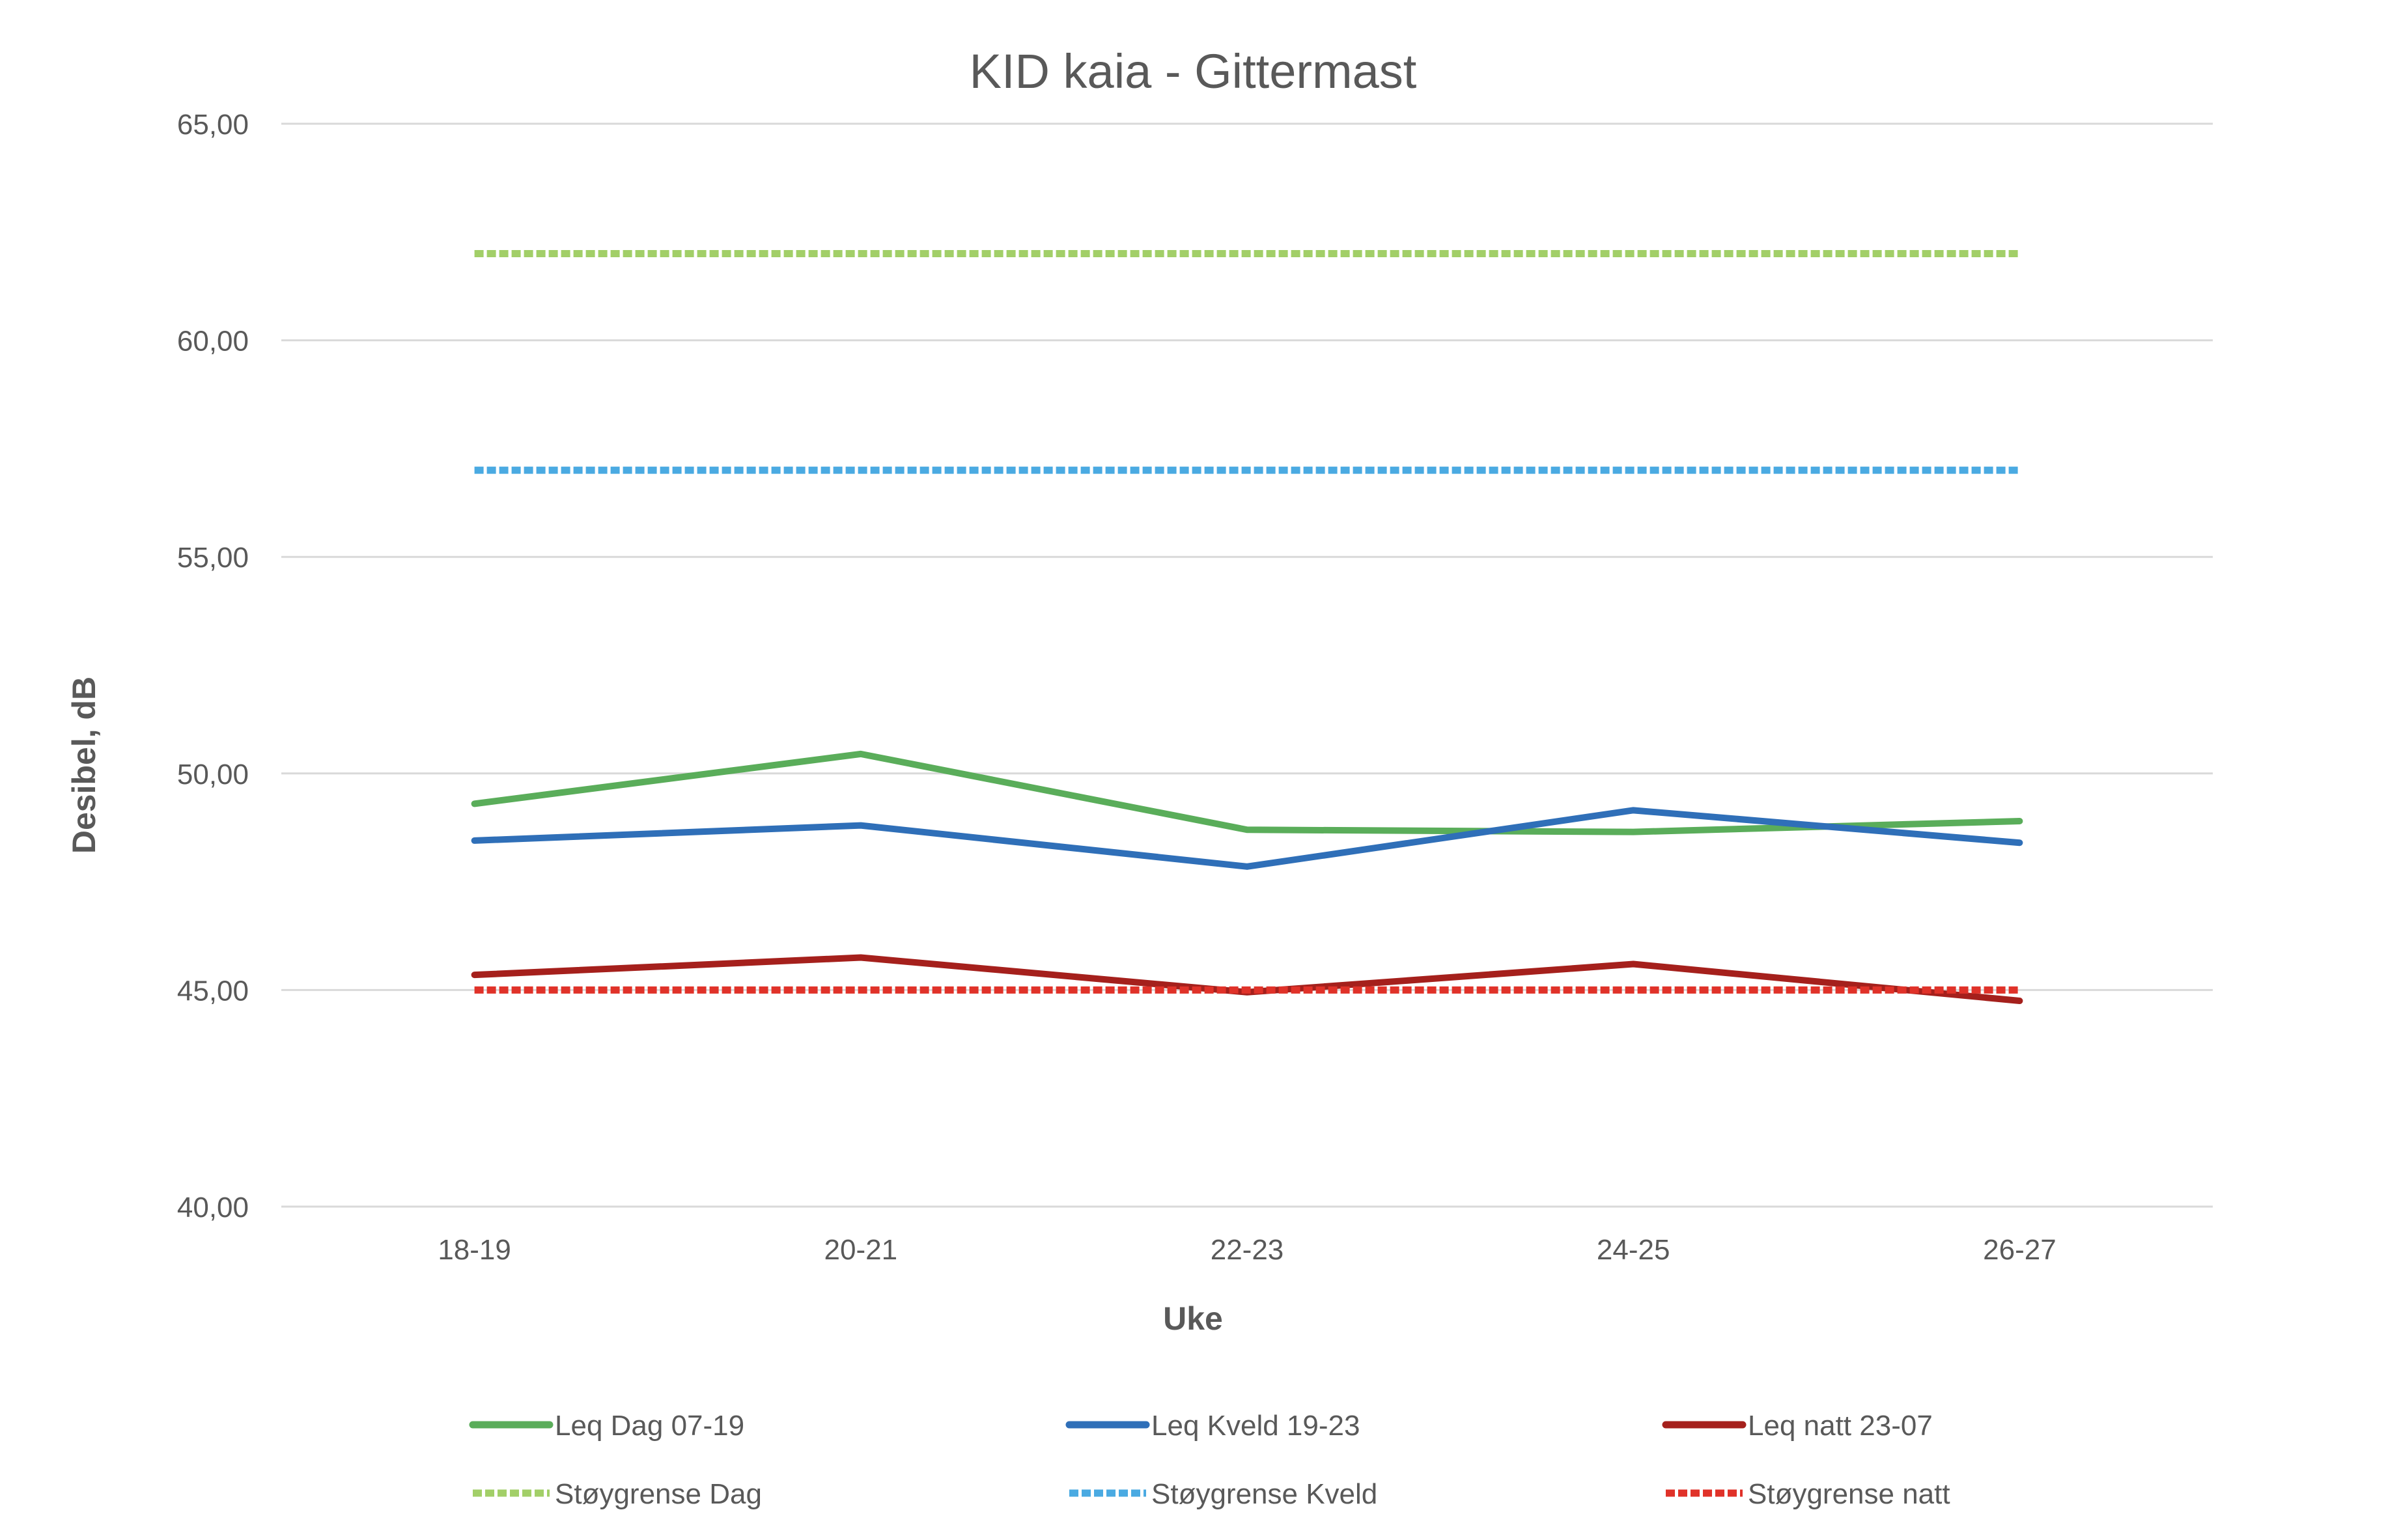  What do you see at coordinates (1264, 1494) in the screenshot?
I see `legend-entry-label: Støygrense Kveld` at bounding box center [1264, 1494].